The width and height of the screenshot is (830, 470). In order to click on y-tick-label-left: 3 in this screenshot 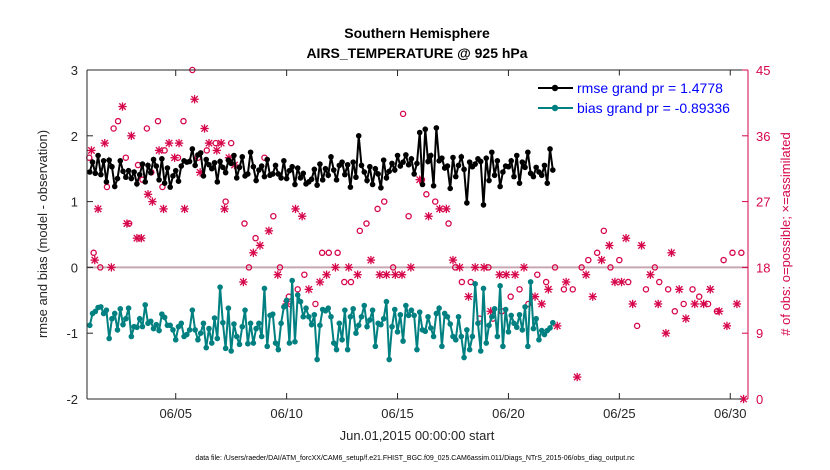, I will do `click(74, 70)`.